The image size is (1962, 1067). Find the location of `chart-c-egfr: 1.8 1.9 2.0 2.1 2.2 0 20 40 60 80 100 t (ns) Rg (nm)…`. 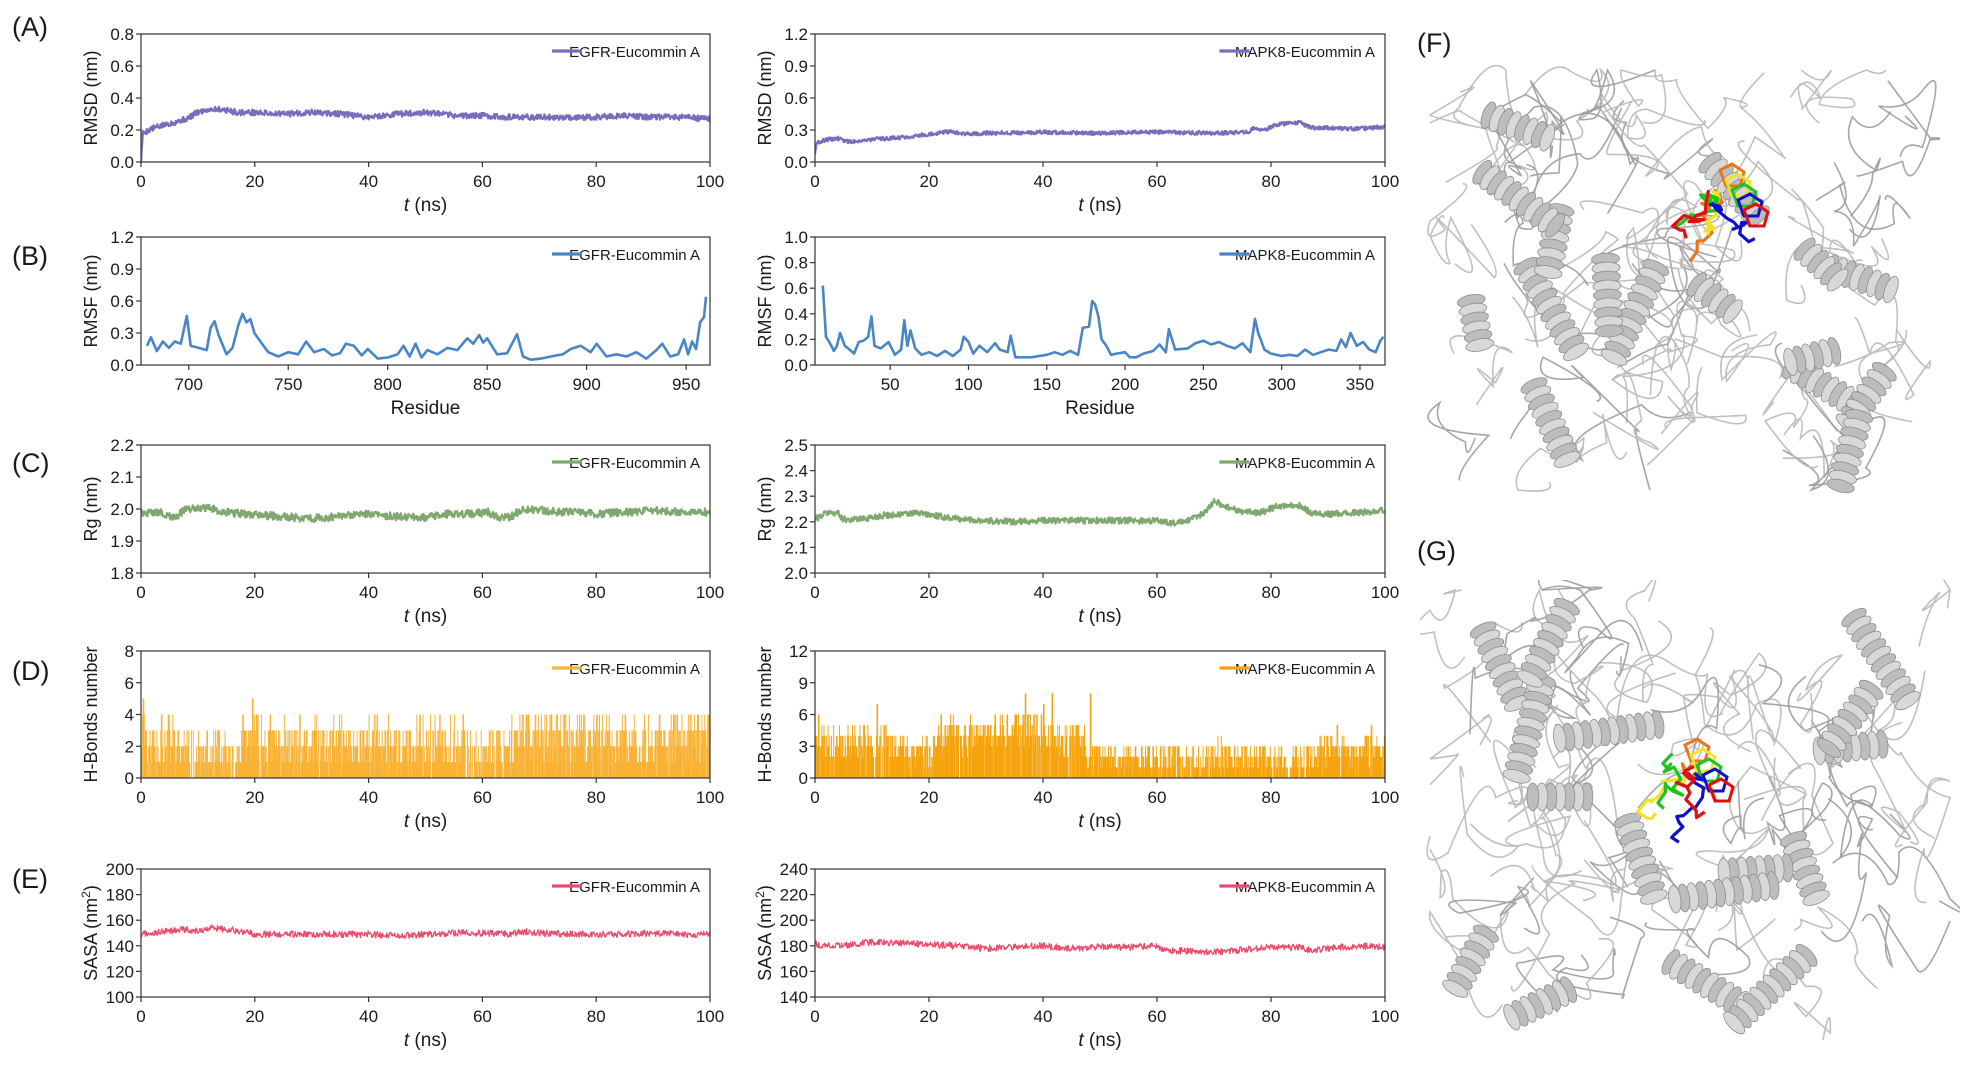

chart-c-egfr: 1.8 1.9 2.0 2.1 2.2 0 20 40 60 80 100 t (ns) Rg (nm)… is located at coordinates (402, 531).